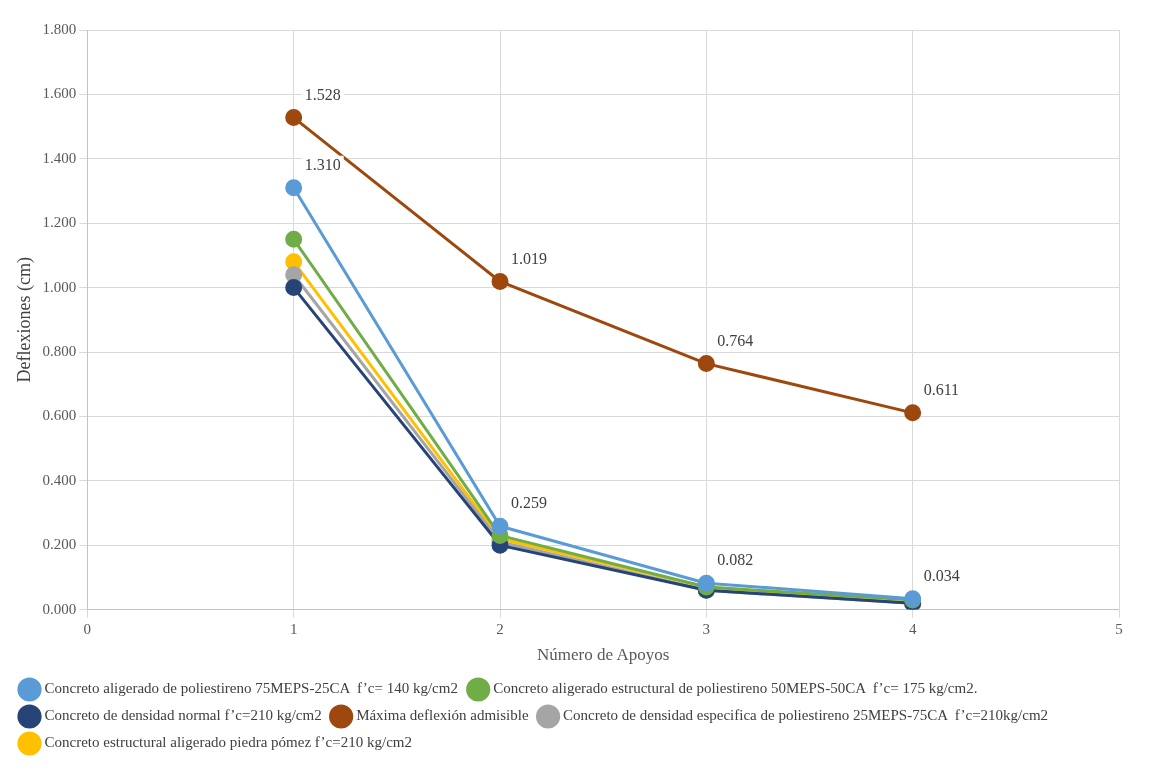 The height and width of the screenshot is (771, 1149). I want to click on y-tick-label: 1.800, so click(59, 28).